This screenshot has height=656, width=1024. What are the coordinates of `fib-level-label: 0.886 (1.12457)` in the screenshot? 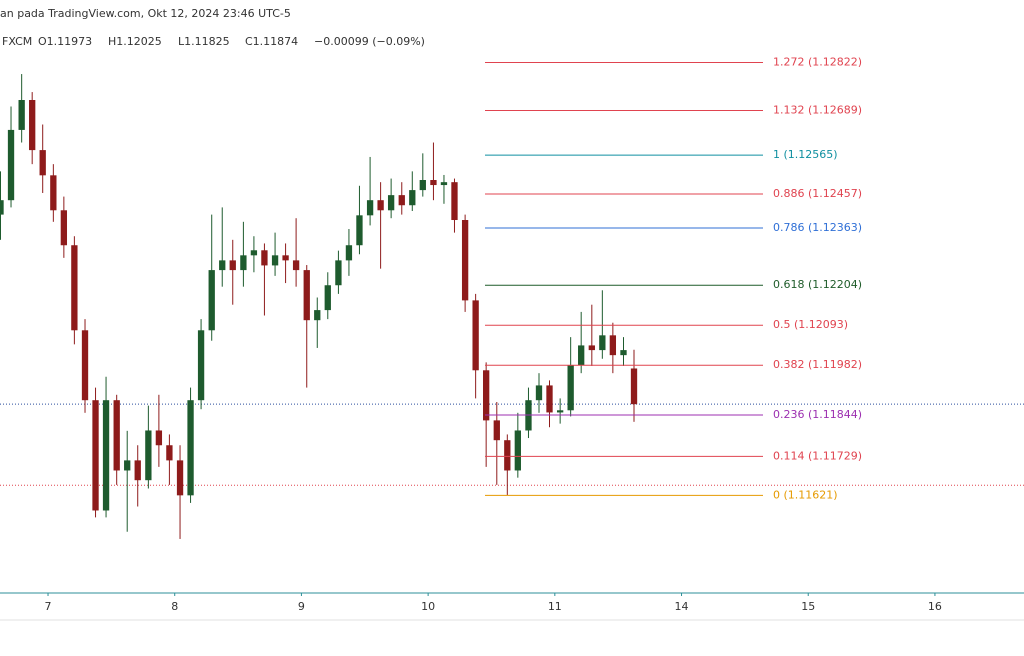 It's located at (817, 193).